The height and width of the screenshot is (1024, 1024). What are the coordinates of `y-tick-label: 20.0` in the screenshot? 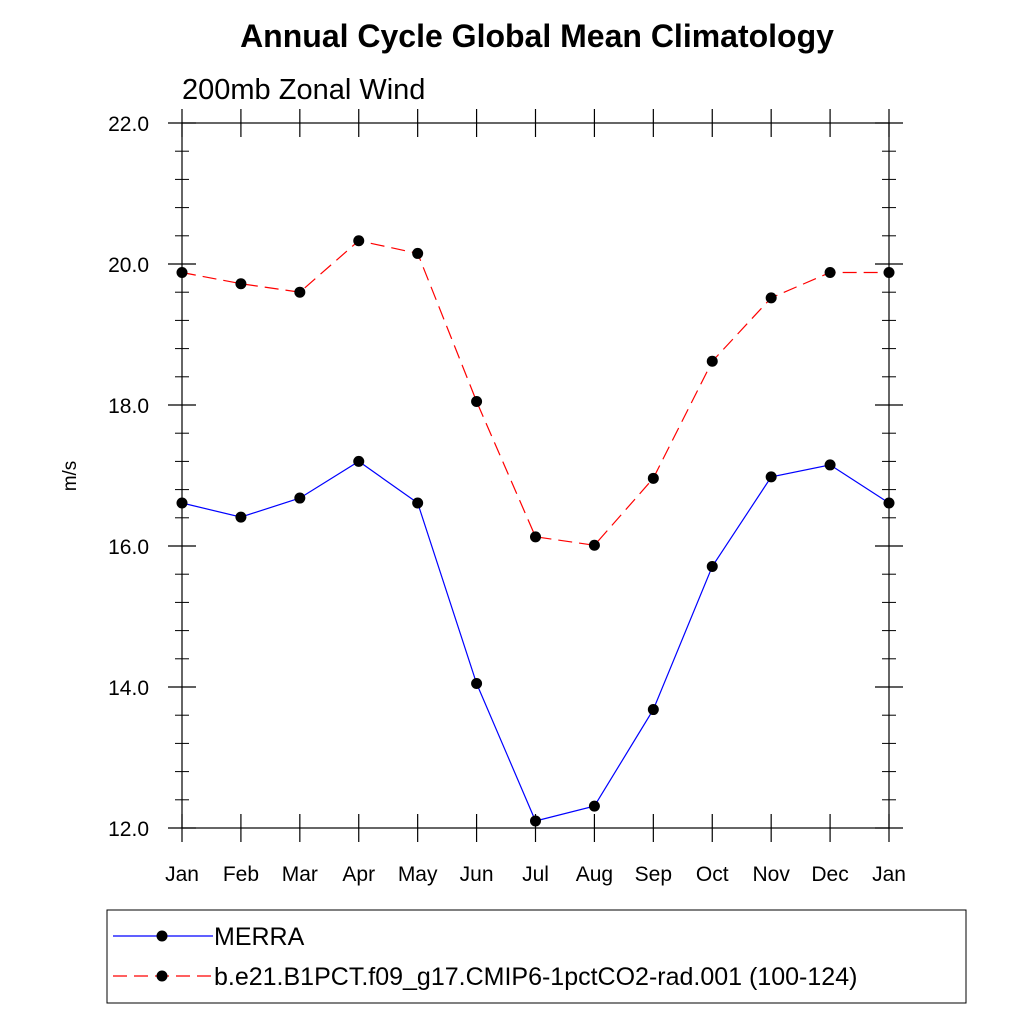 It's located at (128, 265).